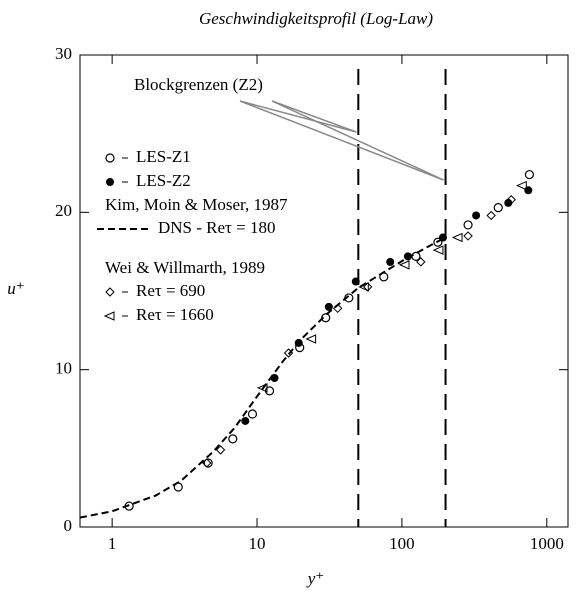 The height and width of the screenshot is (595, 580). Describe the element at coordinates (175, 314) in the screenshot. I see `legend-label: Reτ = 1660` at that location.